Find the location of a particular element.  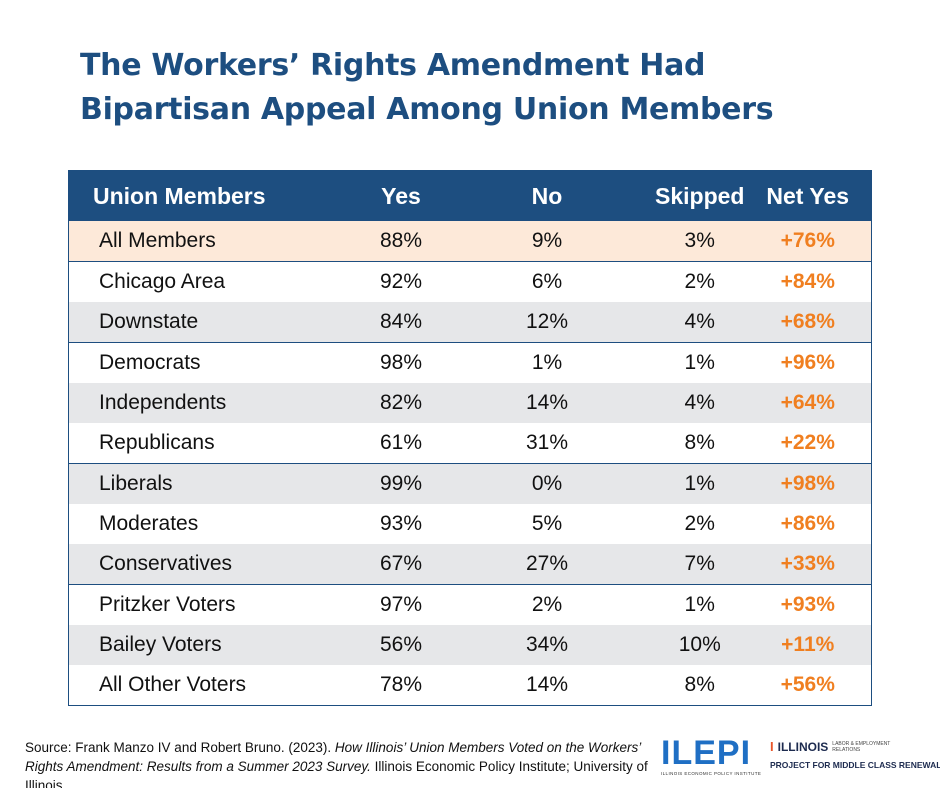

ilepi-logo-subtitle: ILLINOIS ECONOMIC POLICY INSTITUTE is located at coordinates (711, 773).